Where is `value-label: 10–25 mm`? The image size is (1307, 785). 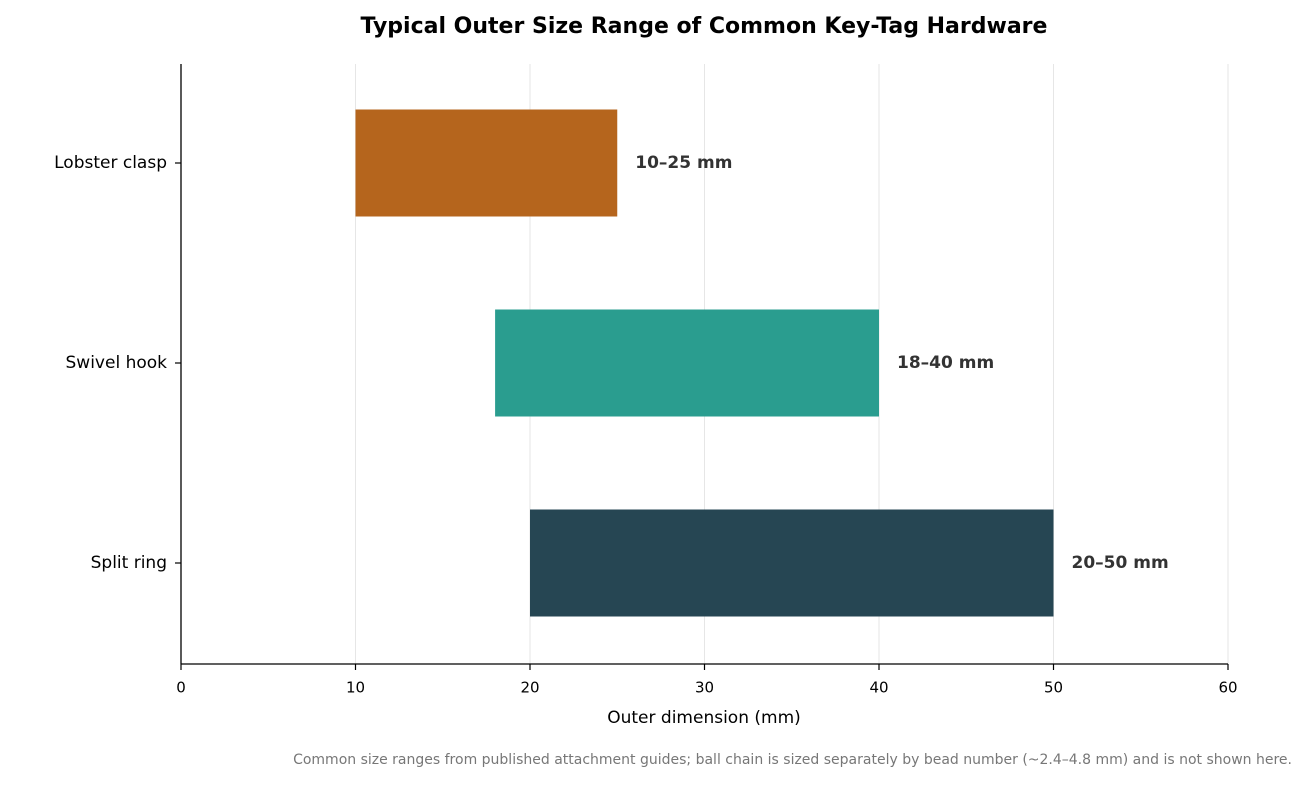 value-label: 10–25 mm is located at coordinates (683, 163).